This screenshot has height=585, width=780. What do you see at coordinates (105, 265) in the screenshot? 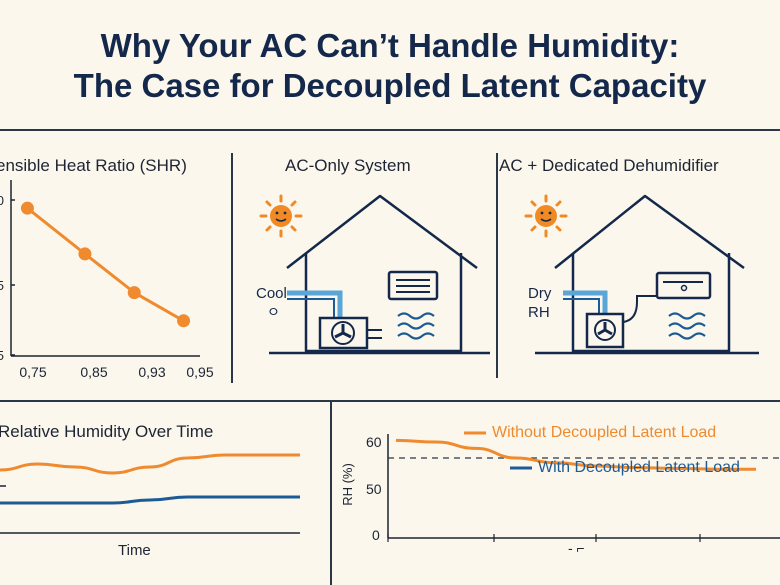
I see `shr-series-line` at bounding box center [105, 265].